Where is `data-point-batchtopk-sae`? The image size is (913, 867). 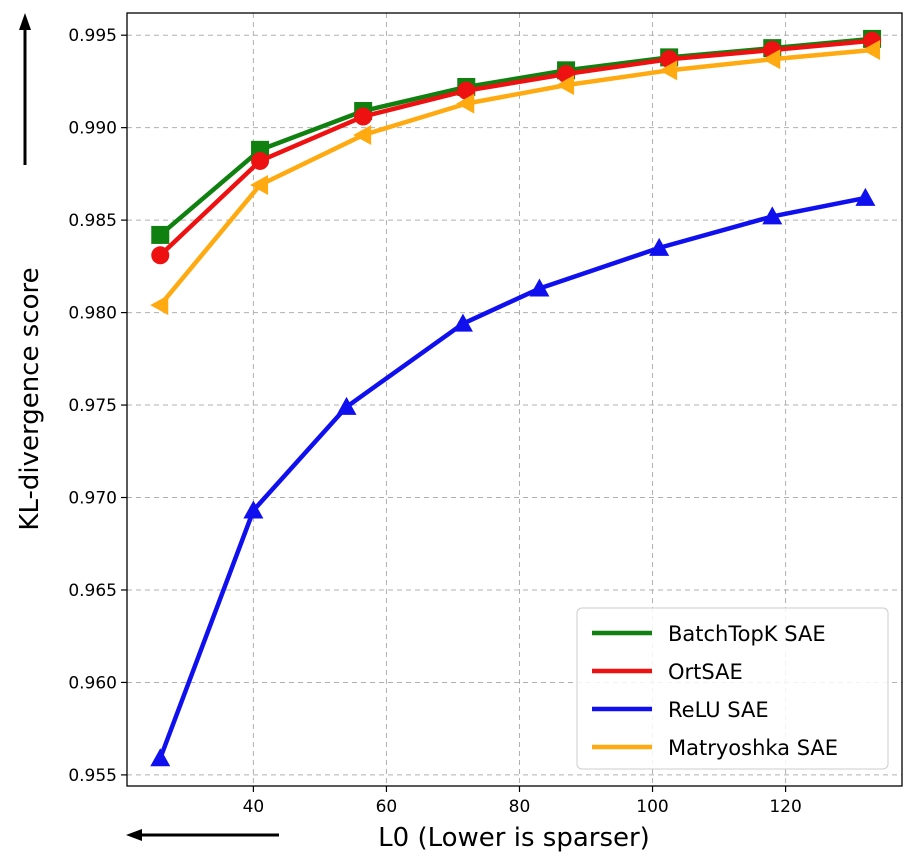 data-point-batchtopk-sae is located at coordinates (160, 234).